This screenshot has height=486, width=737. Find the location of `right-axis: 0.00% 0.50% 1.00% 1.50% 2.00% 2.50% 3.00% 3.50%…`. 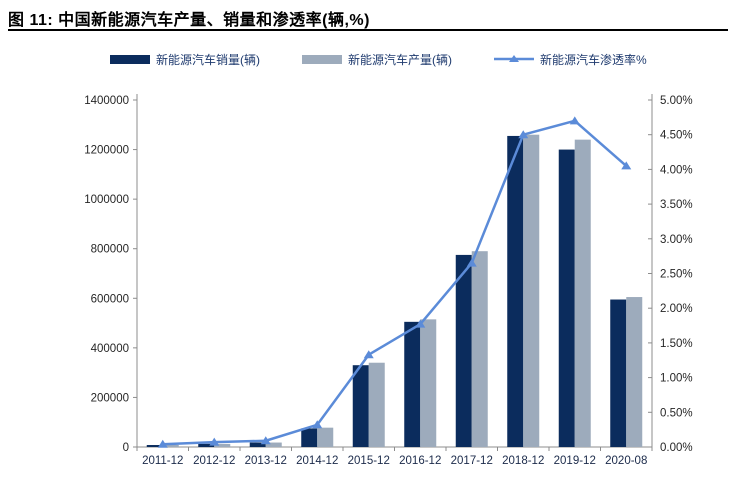

right-axis: 0.00% 0.50% 1.00% 1.50% 2.00% 2.50% 3.00% 3.50%… is located at coordinates (670, 274).